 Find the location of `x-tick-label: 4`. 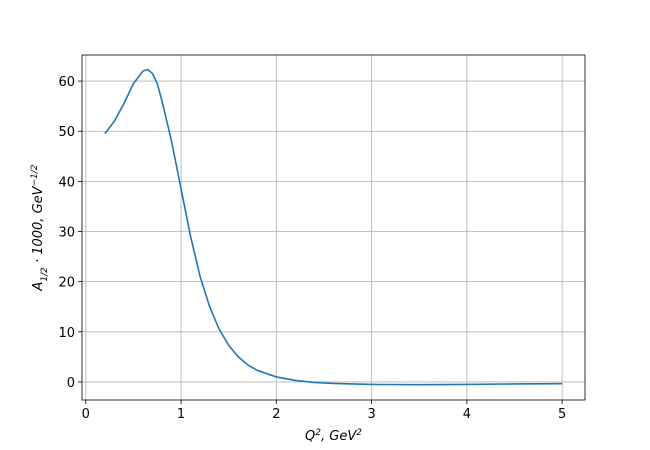

x-tick-label: 4 is located at coordinates (467, 414).